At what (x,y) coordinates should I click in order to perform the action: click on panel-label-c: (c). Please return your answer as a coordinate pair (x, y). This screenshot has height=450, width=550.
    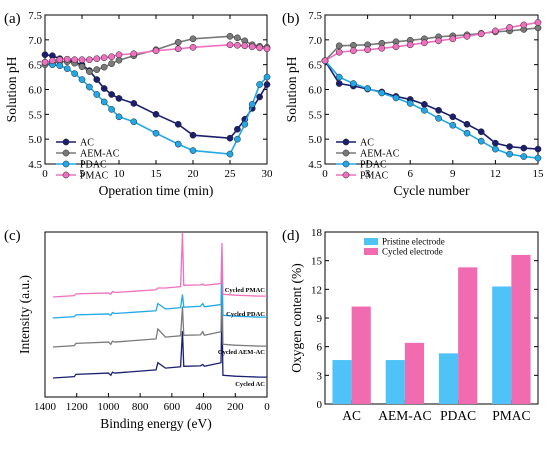
    Looking at the image, I should click on (12, 236).